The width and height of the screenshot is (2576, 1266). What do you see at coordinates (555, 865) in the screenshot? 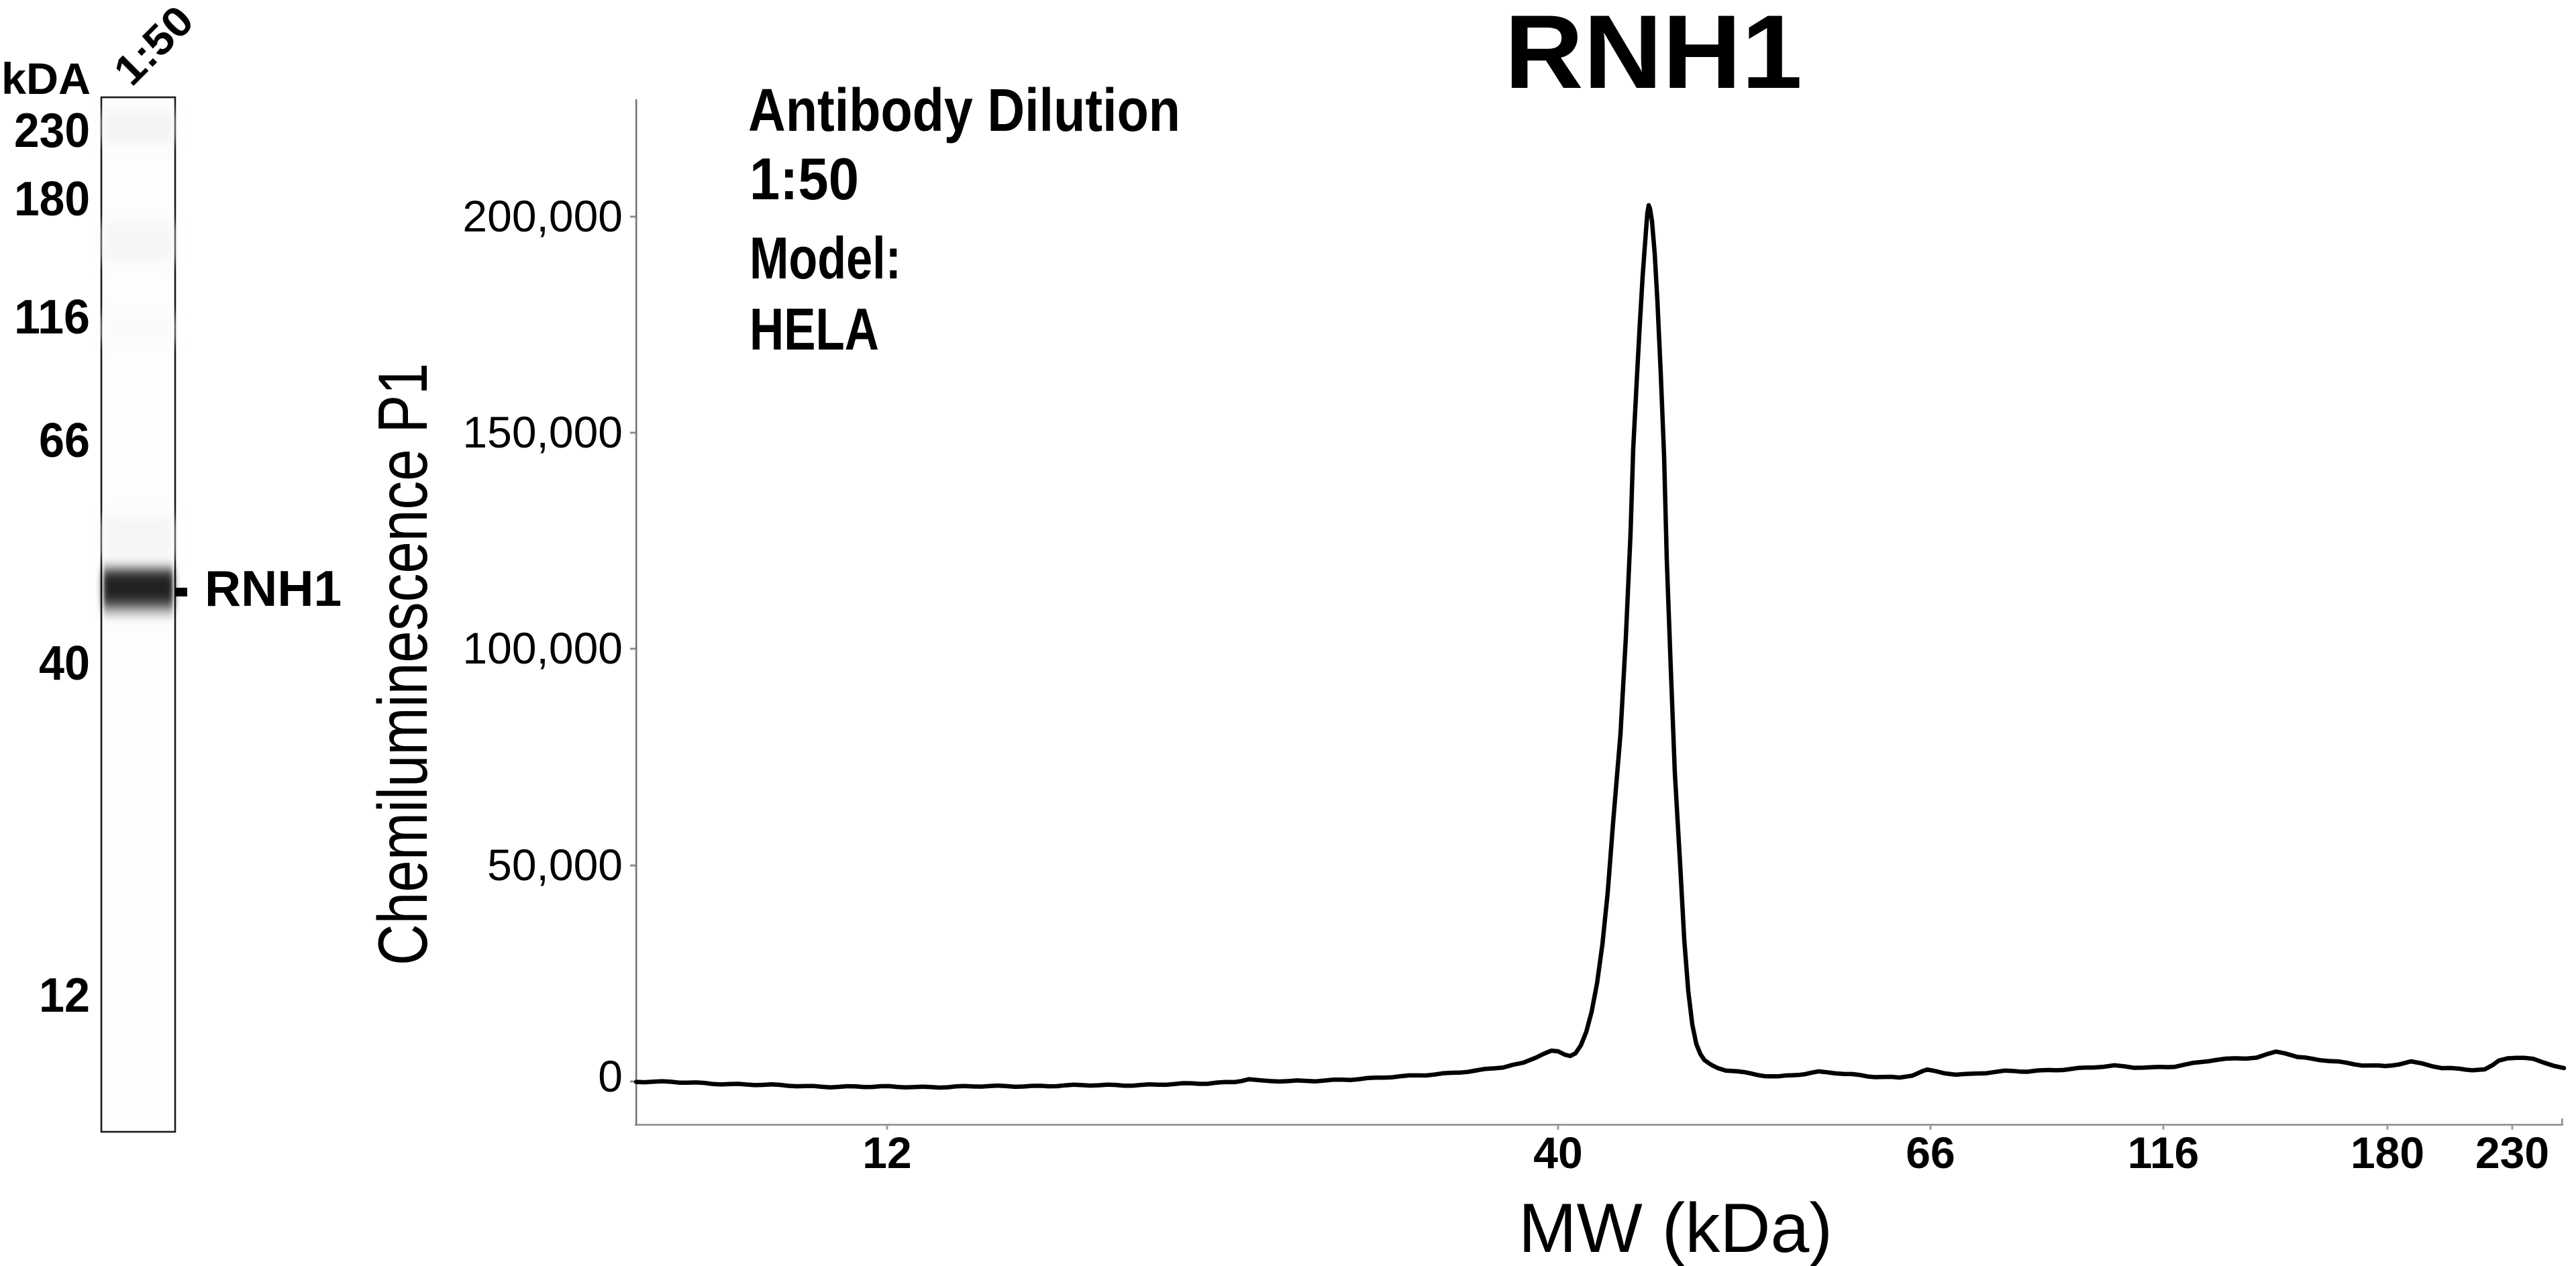
I see `svg-text: 50,000` at bounding box center [555, 865].